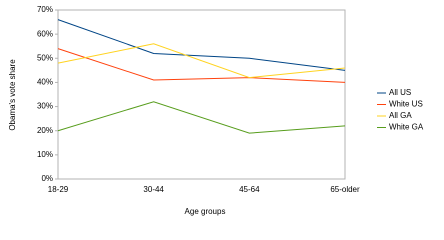  Describe the element at coordinates (12, 95) in the screenshot. I see `y-axis-title: Obama's vote share` at that location.